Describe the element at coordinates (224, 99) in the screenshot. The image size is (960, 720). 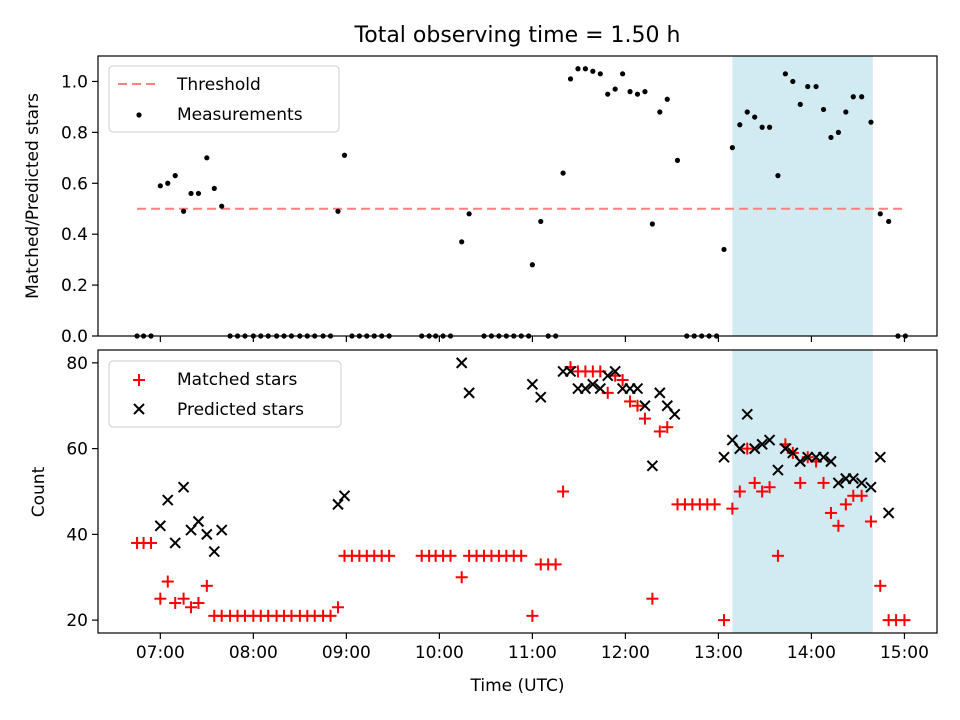
I see `top-legend-box` at that location.